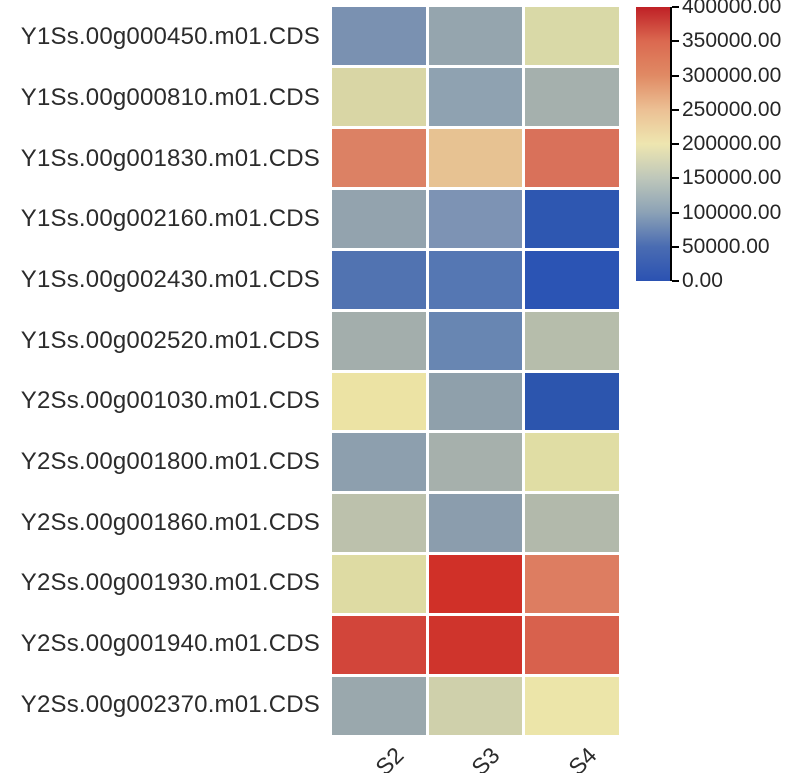 The image size is (786, 773). Describe the element at coordinates (170, 583) in the screenshot. I see `row-label: Y2Ss.00g001930.m01.CDS` at that location.